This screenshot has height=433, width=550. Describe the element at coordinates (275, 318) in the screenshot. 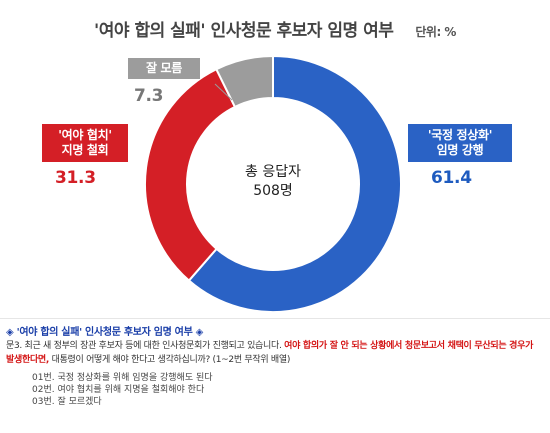

I see `divider` at that location.